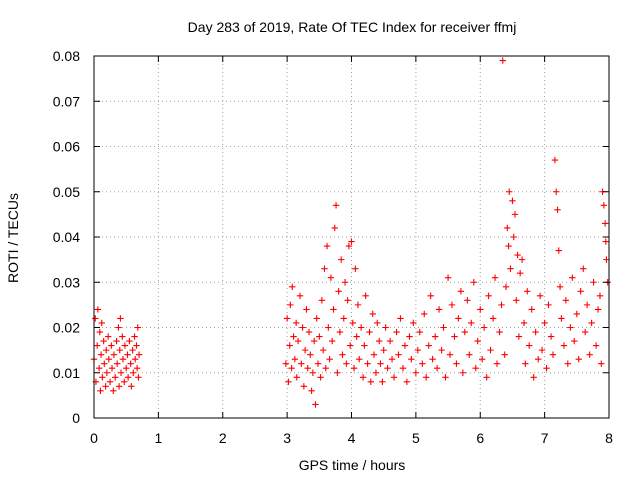  I want to click on x-axis-label: GPS time / hours, so click(352, 465).